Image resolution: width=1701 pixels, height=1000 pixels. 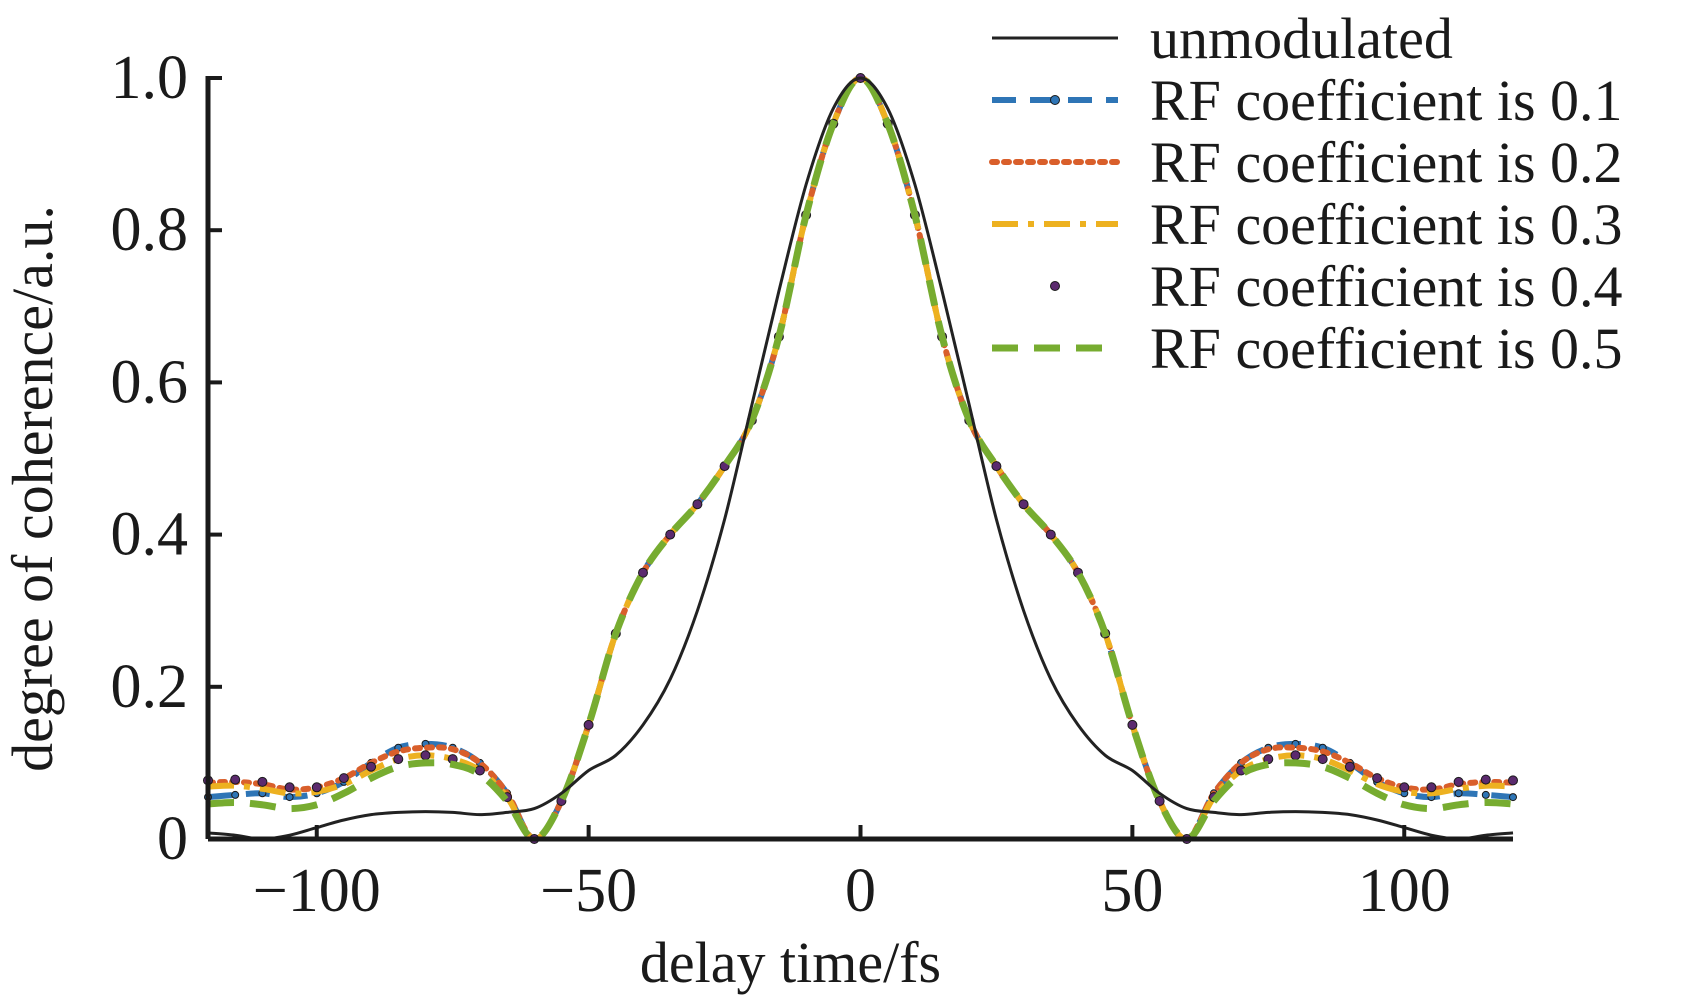 What do you see at coordinates (317, 891) in the screenshot?
I see `x-tick-label: −100` at bounding box center [317, 891].